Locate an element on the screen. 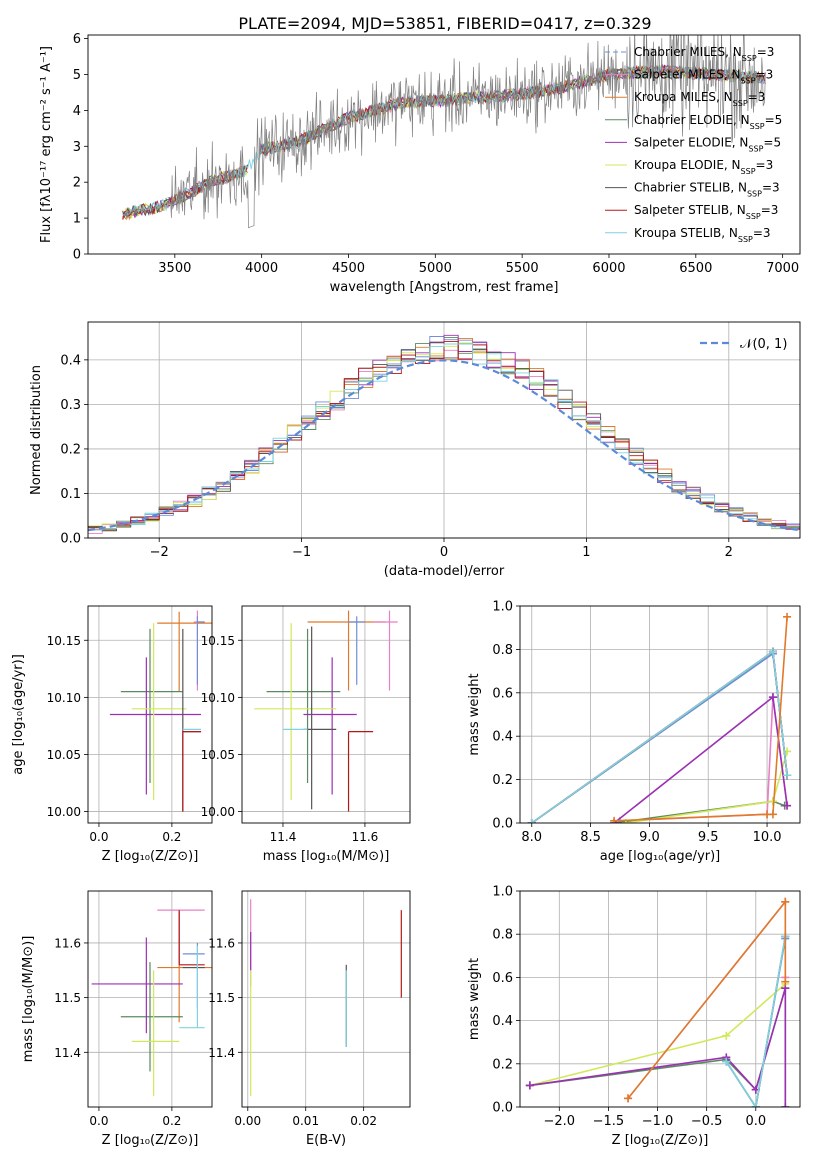  y-tick-label: 10.00 is located at coordinates (64, 812).